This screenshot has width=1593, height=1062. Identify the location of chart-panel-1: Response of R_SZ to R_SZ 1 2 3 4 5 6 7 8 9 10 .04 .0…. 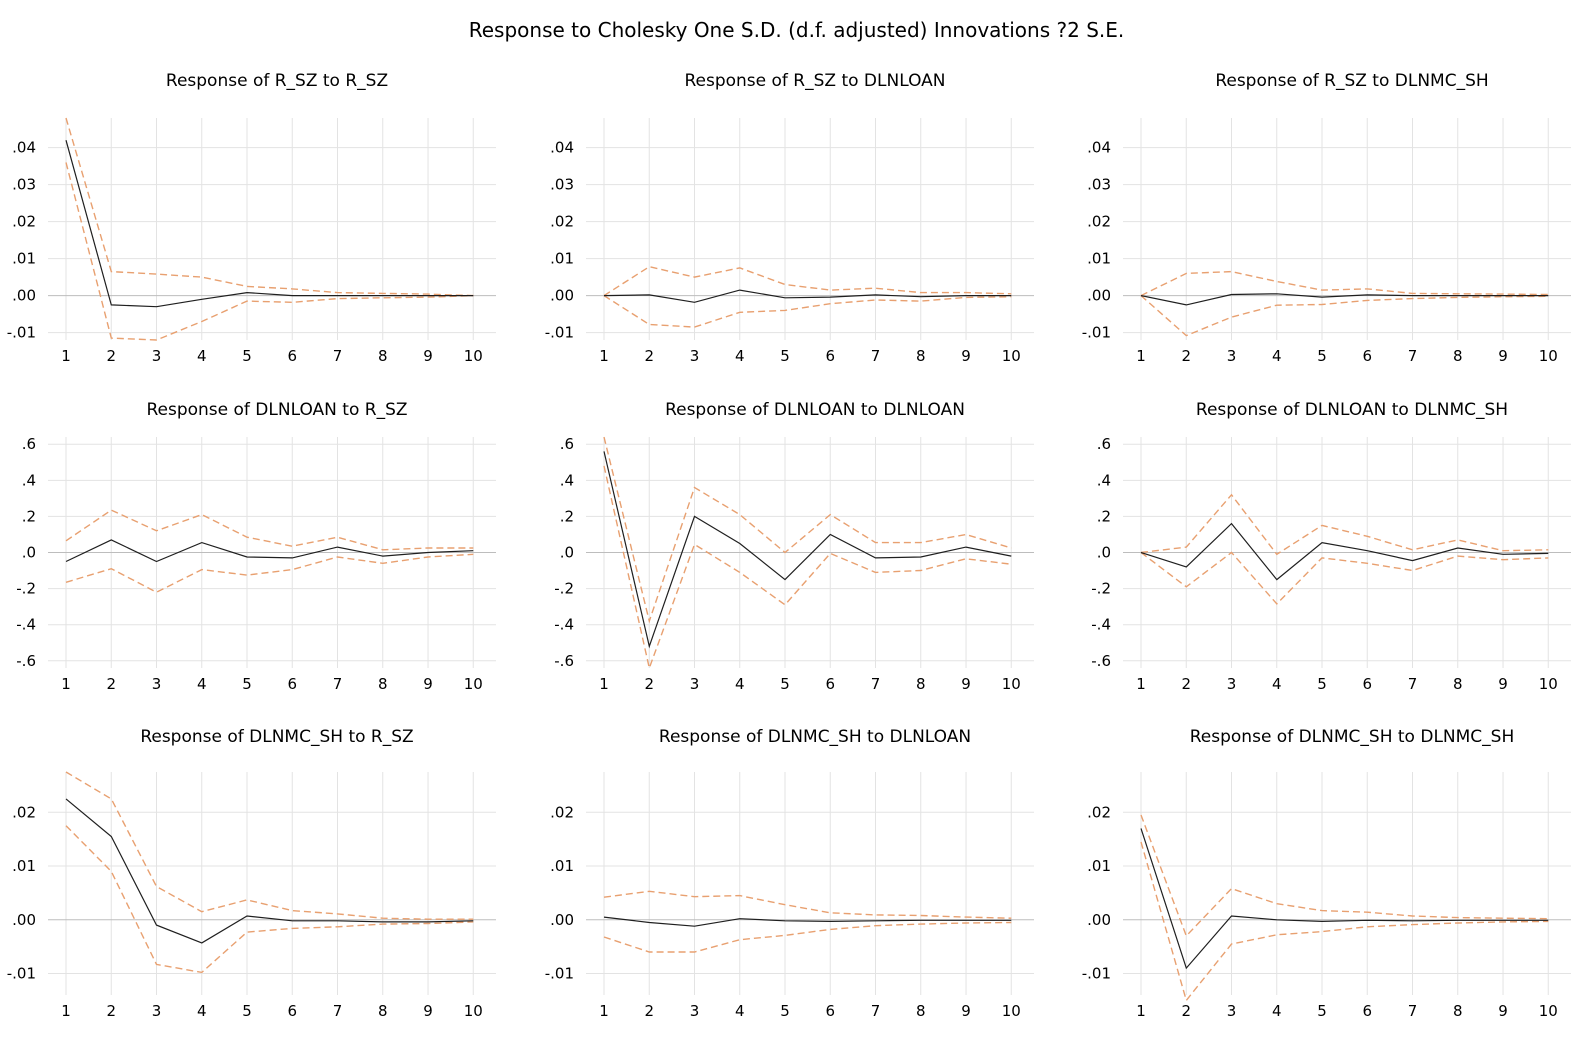
(251, 218).